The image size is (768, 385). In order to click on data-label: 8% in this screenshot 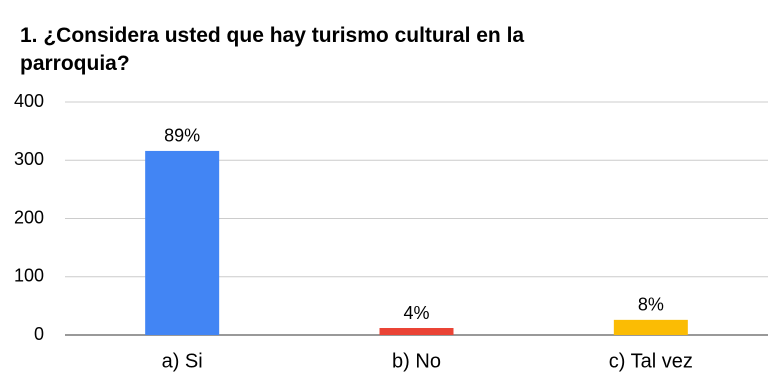, I will do `click(651, 305)`.